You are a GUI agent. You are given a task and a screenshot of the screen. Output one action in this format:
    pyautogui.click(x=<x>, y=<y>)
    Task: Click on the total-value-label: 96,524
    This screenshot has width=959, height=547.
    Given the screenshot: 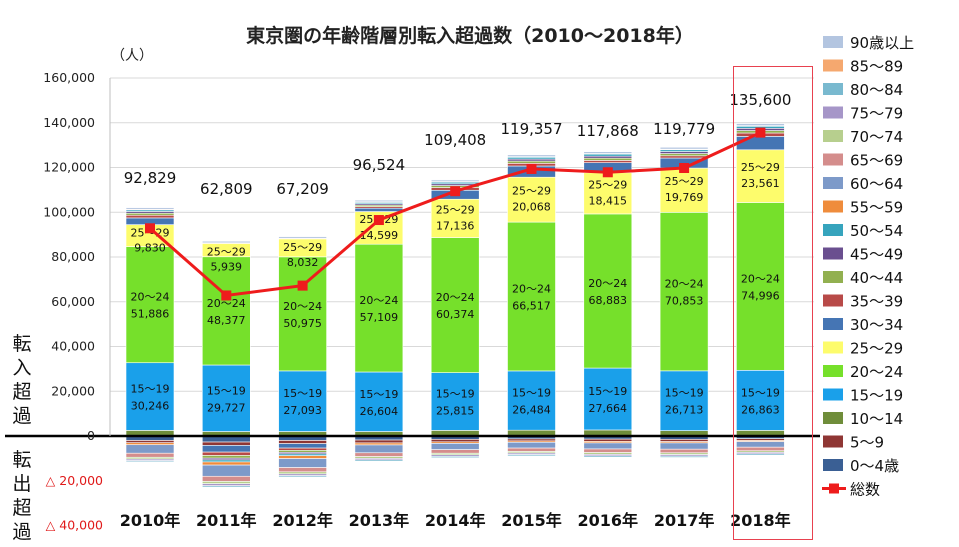 What is the action you would take?
    pyautogui.click(x=379, y=165)
    